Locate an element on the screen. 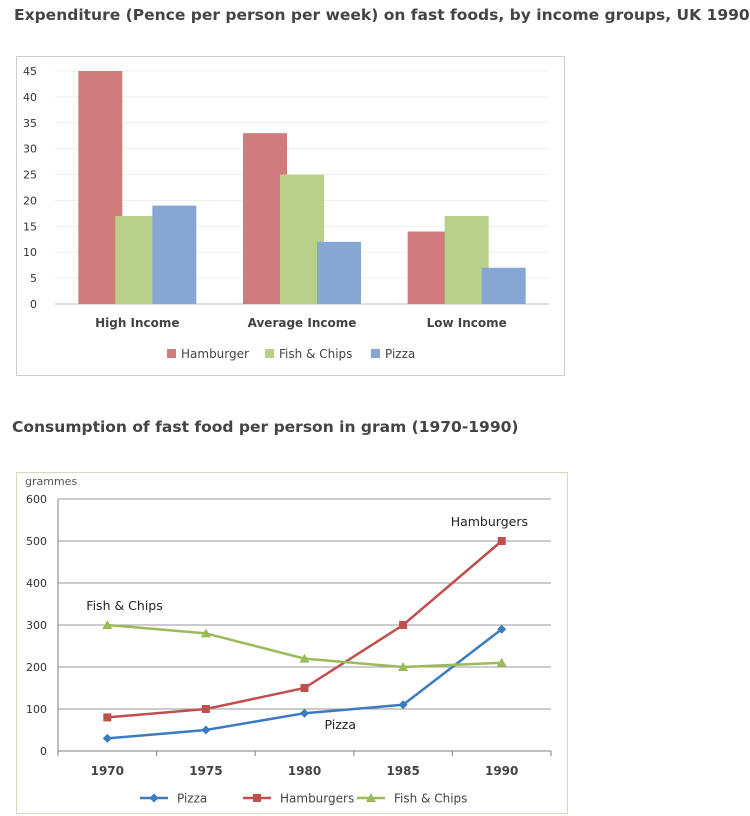 Image resolution: width=750 pixels, height=816 pixels. line-annotation-hamburgers: Hamburgers is located at coordinates (489, 521).